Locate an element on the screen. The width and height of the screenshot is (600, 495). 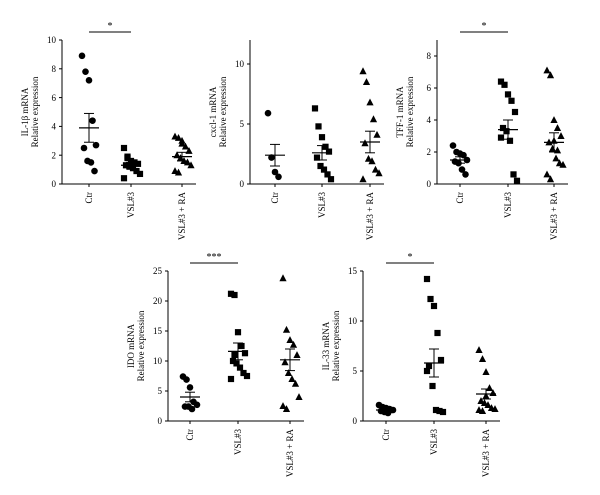
y-tick-label: 15 is located at coordinates (158, 331).